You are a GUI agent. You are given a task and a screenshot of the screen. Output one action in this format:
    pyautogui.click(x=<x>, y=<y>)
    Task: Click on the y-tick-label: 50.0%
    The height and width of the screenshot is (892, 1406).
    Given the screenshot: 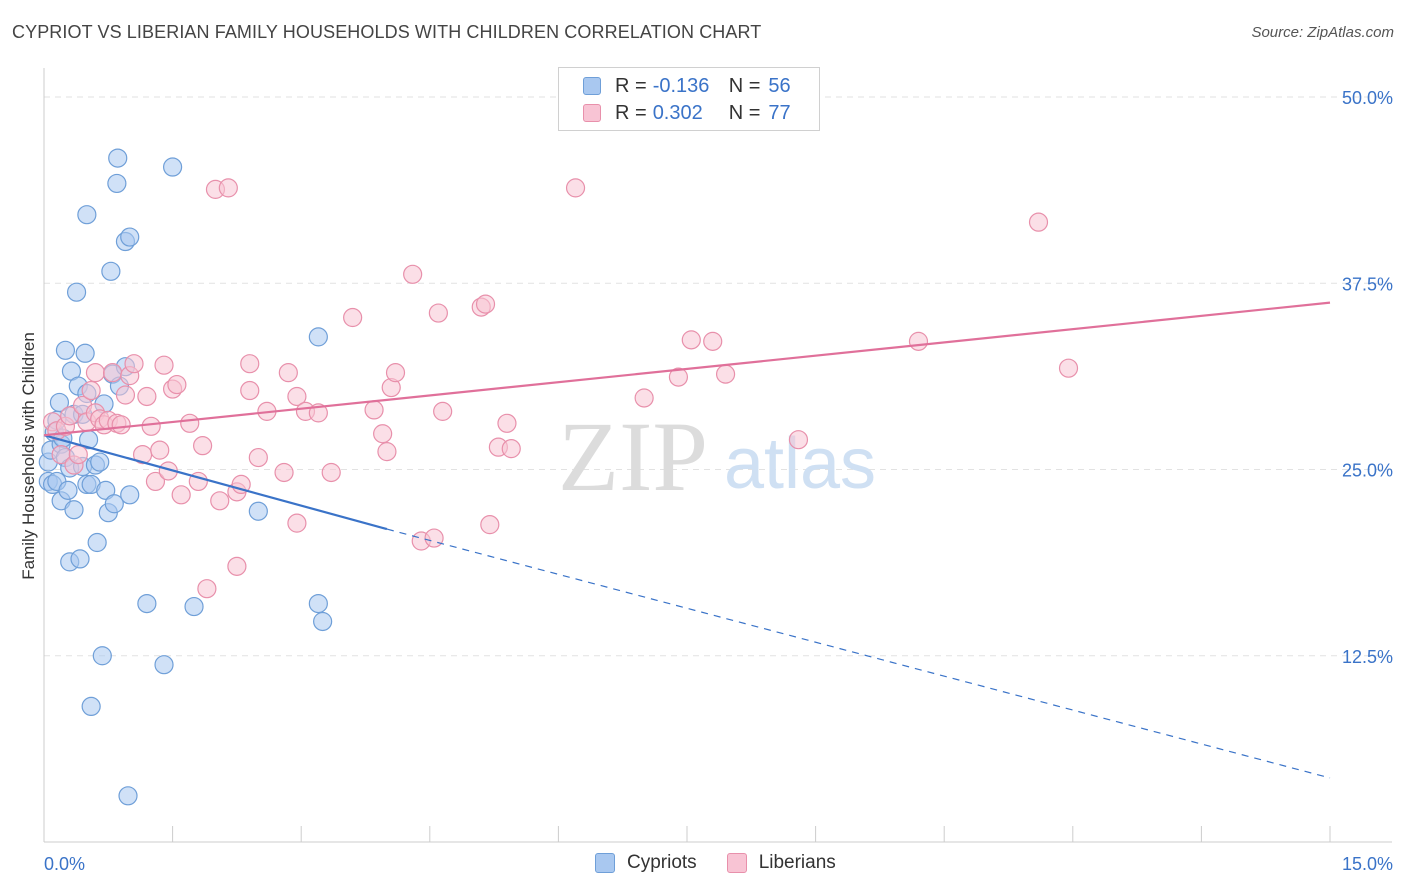 What is the action you would take?
    pyautogui.click(x=1367, y=98)
    